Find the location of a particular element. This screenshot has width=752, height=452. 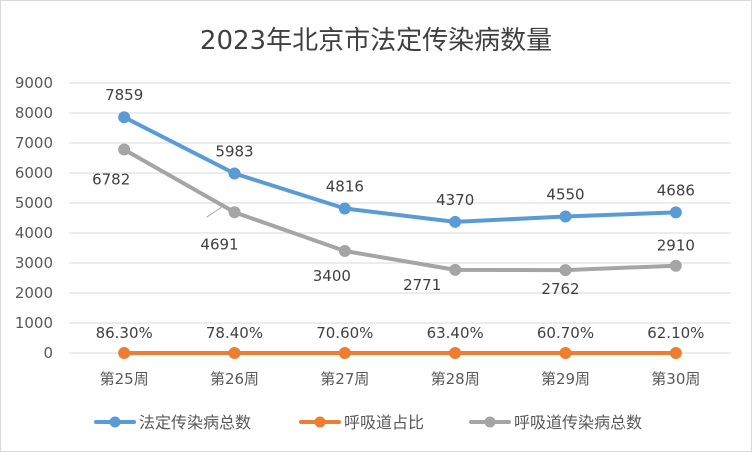

legend-item-2: 呼吸道占比 is located at coordinates (361, 422).